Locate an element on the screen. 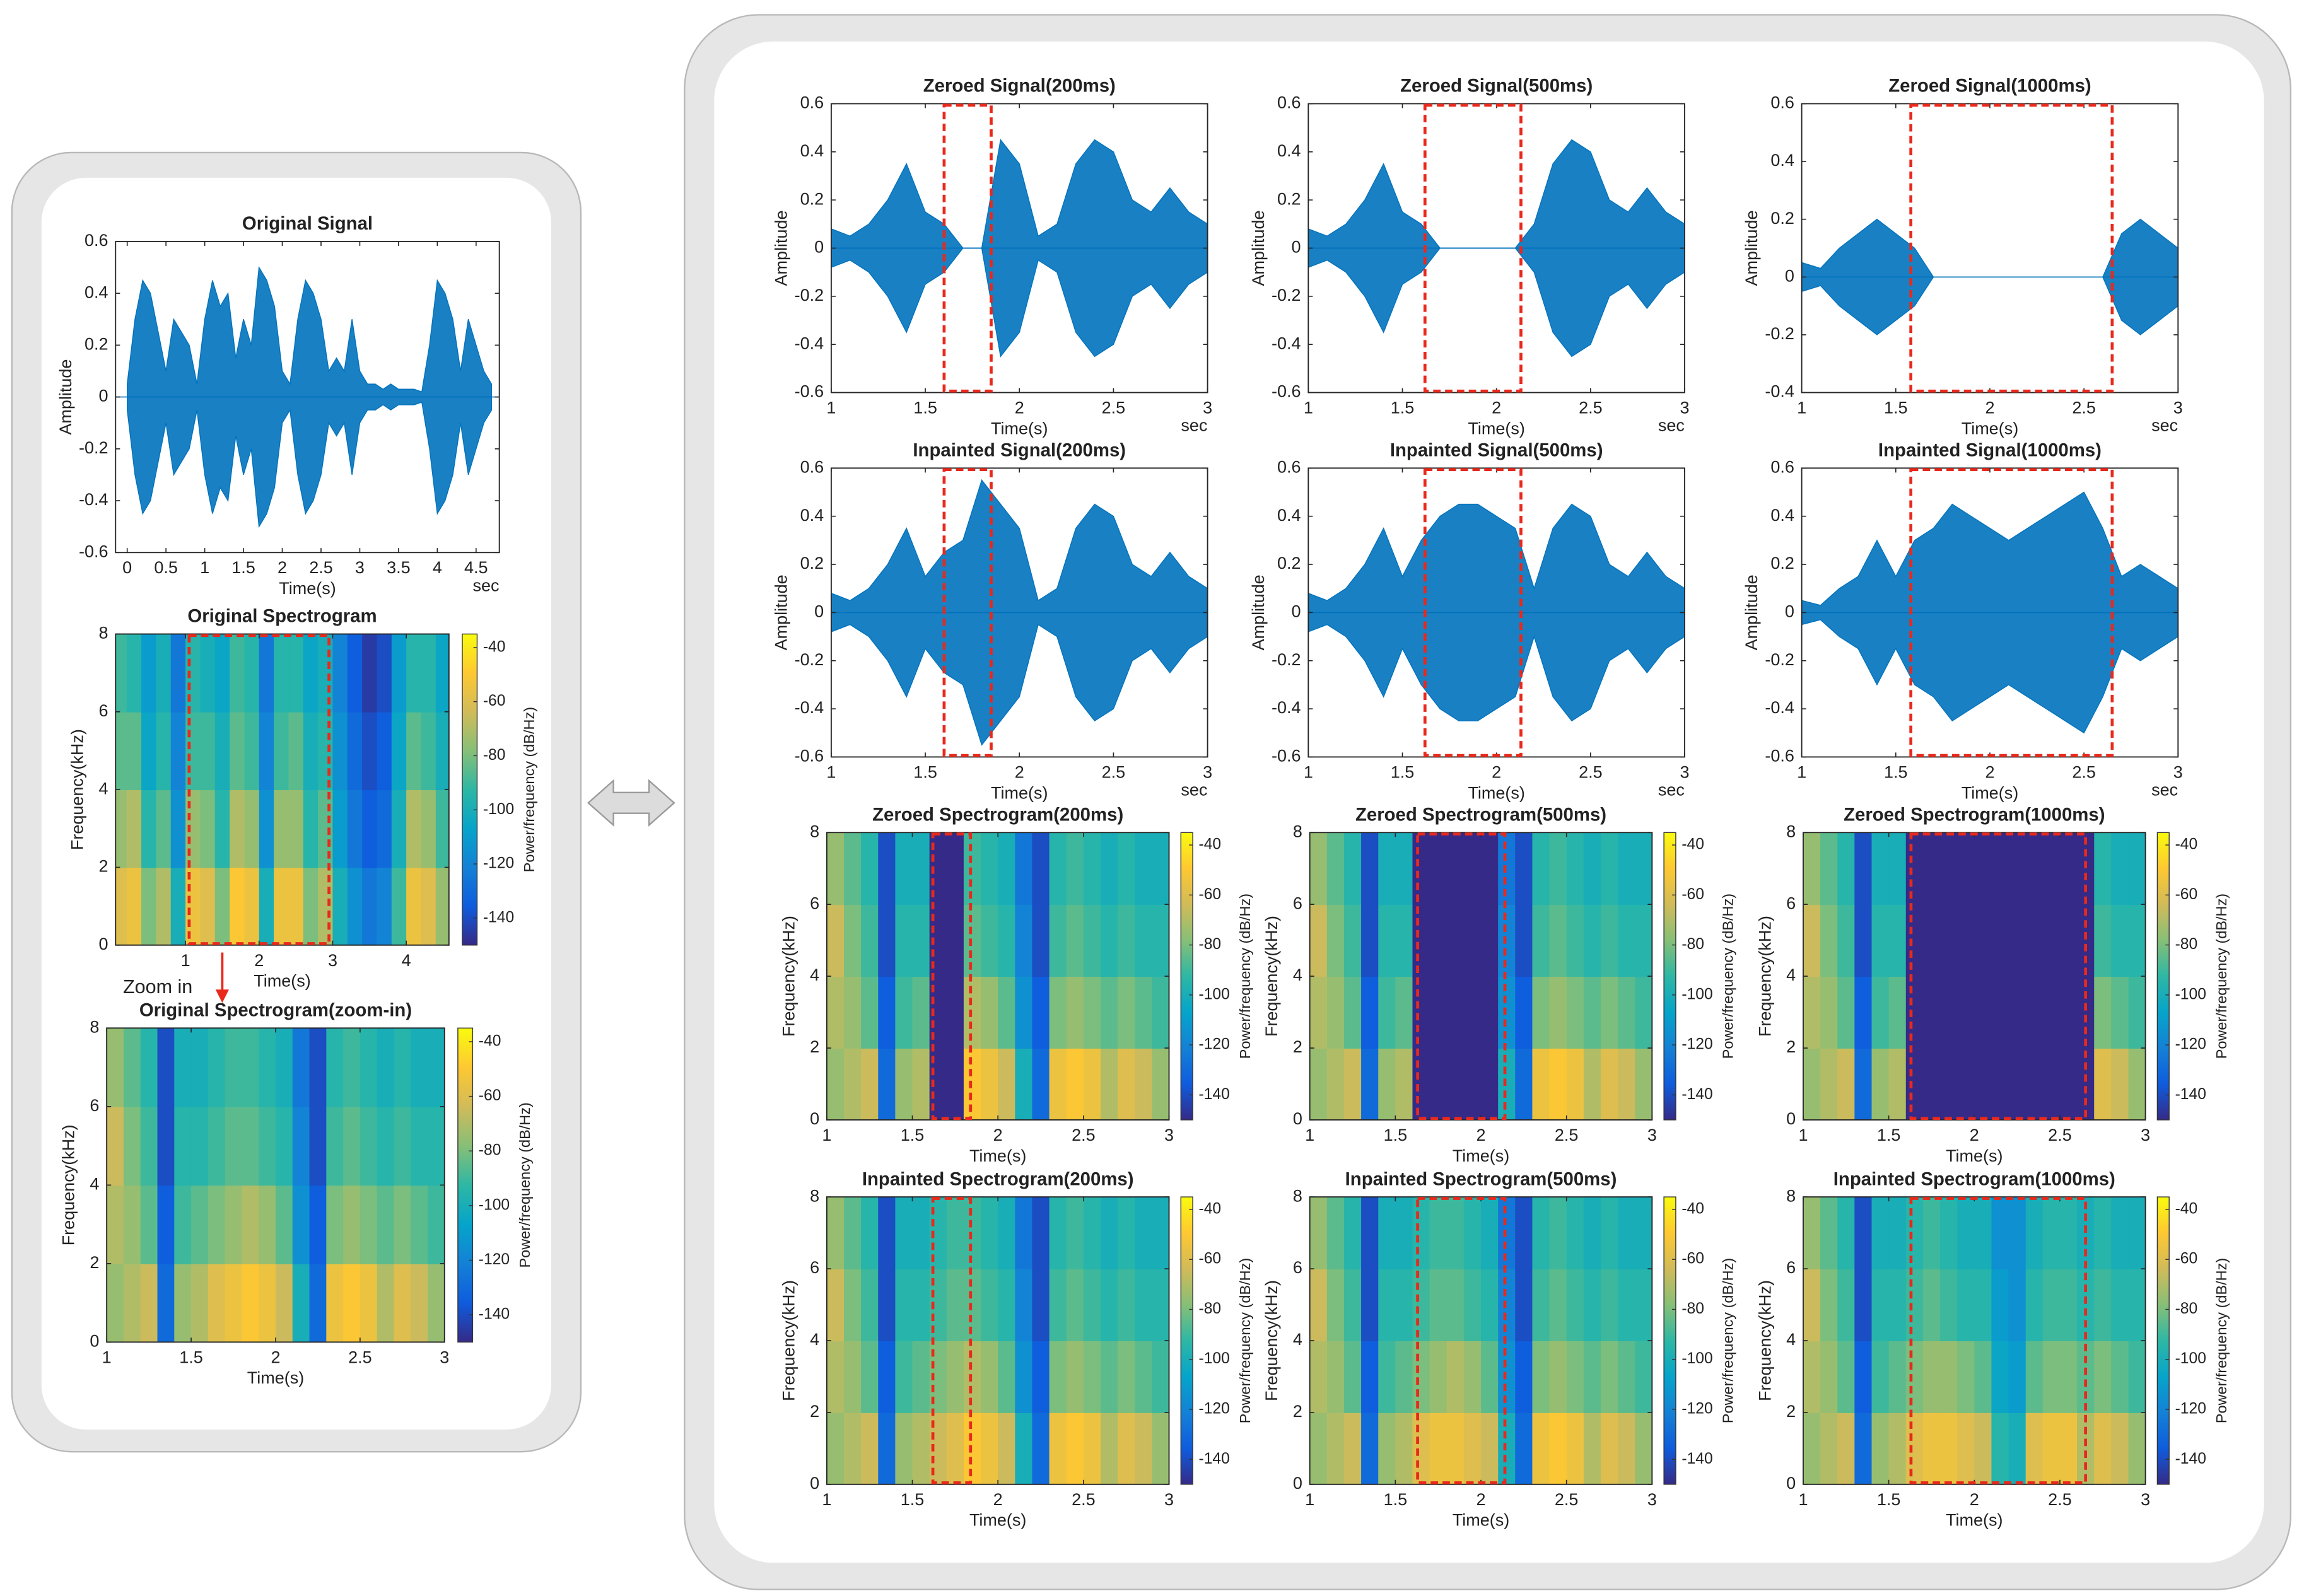 This screenshot has height=1596, width=2304. x-tick-label: 2.5 is located at coordinates (1084, 1136).